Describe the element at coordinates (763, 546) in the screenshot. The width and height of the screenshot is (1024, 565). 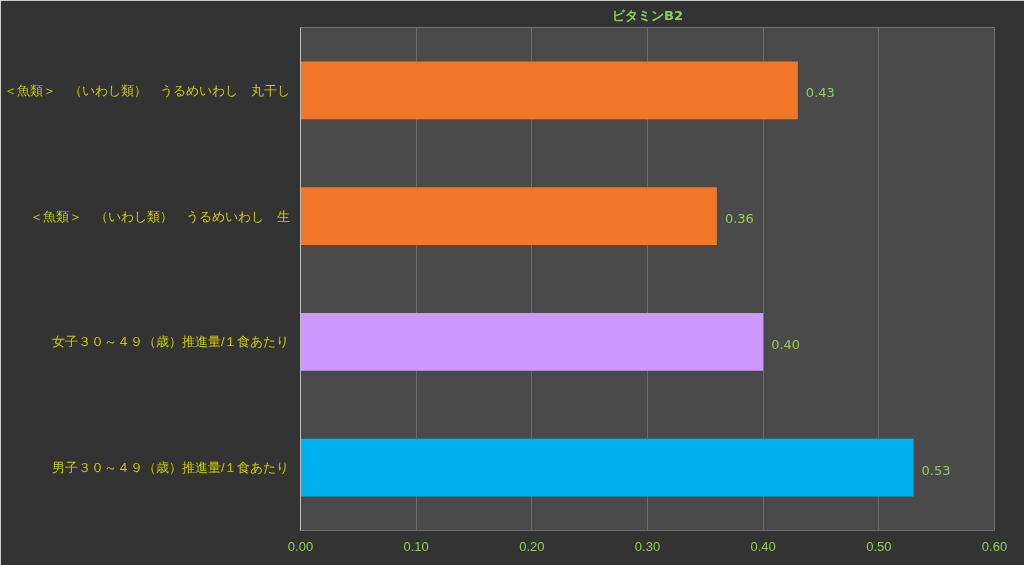
I see `x-tick-label: 0.40` at that location.